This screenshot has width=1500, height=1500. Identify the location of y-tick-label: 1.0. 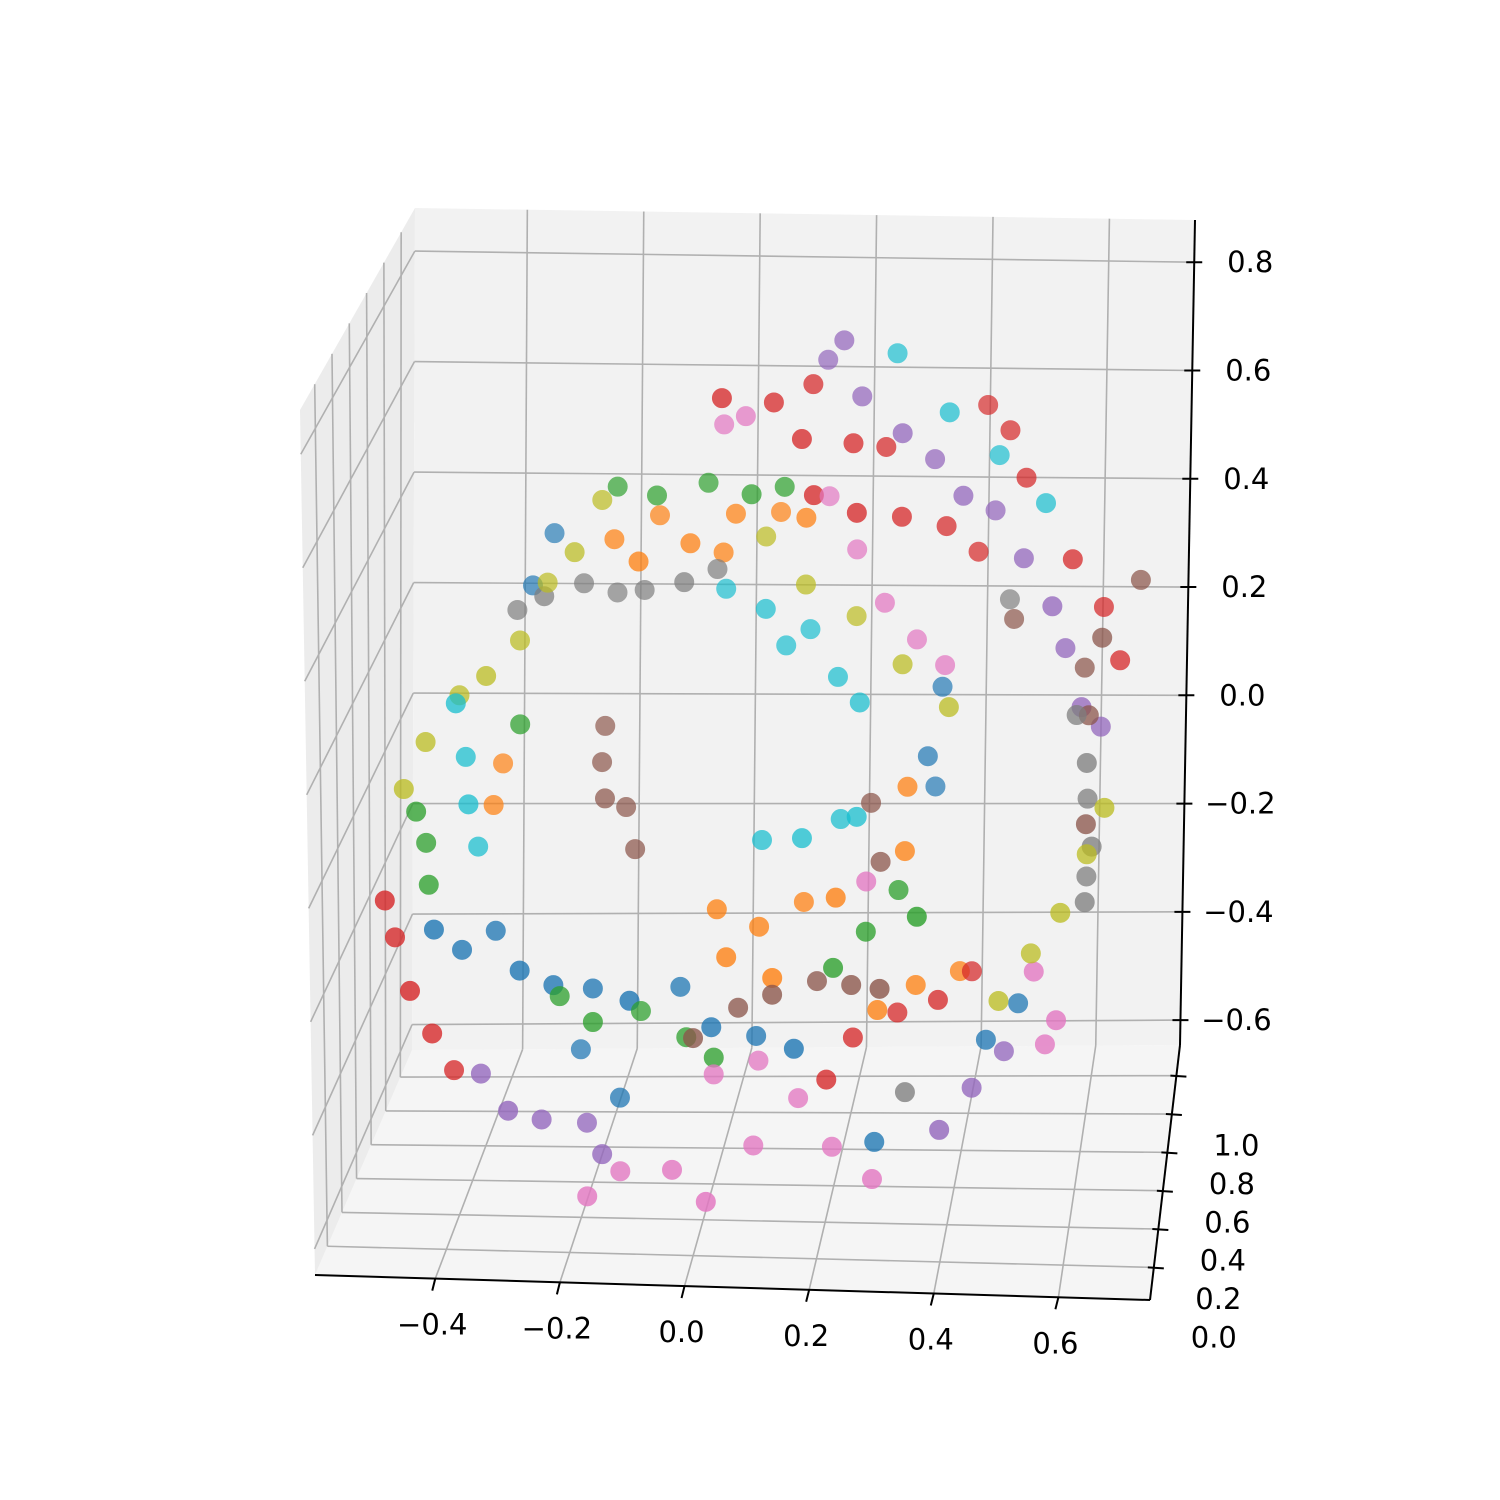
(1236, 1146).